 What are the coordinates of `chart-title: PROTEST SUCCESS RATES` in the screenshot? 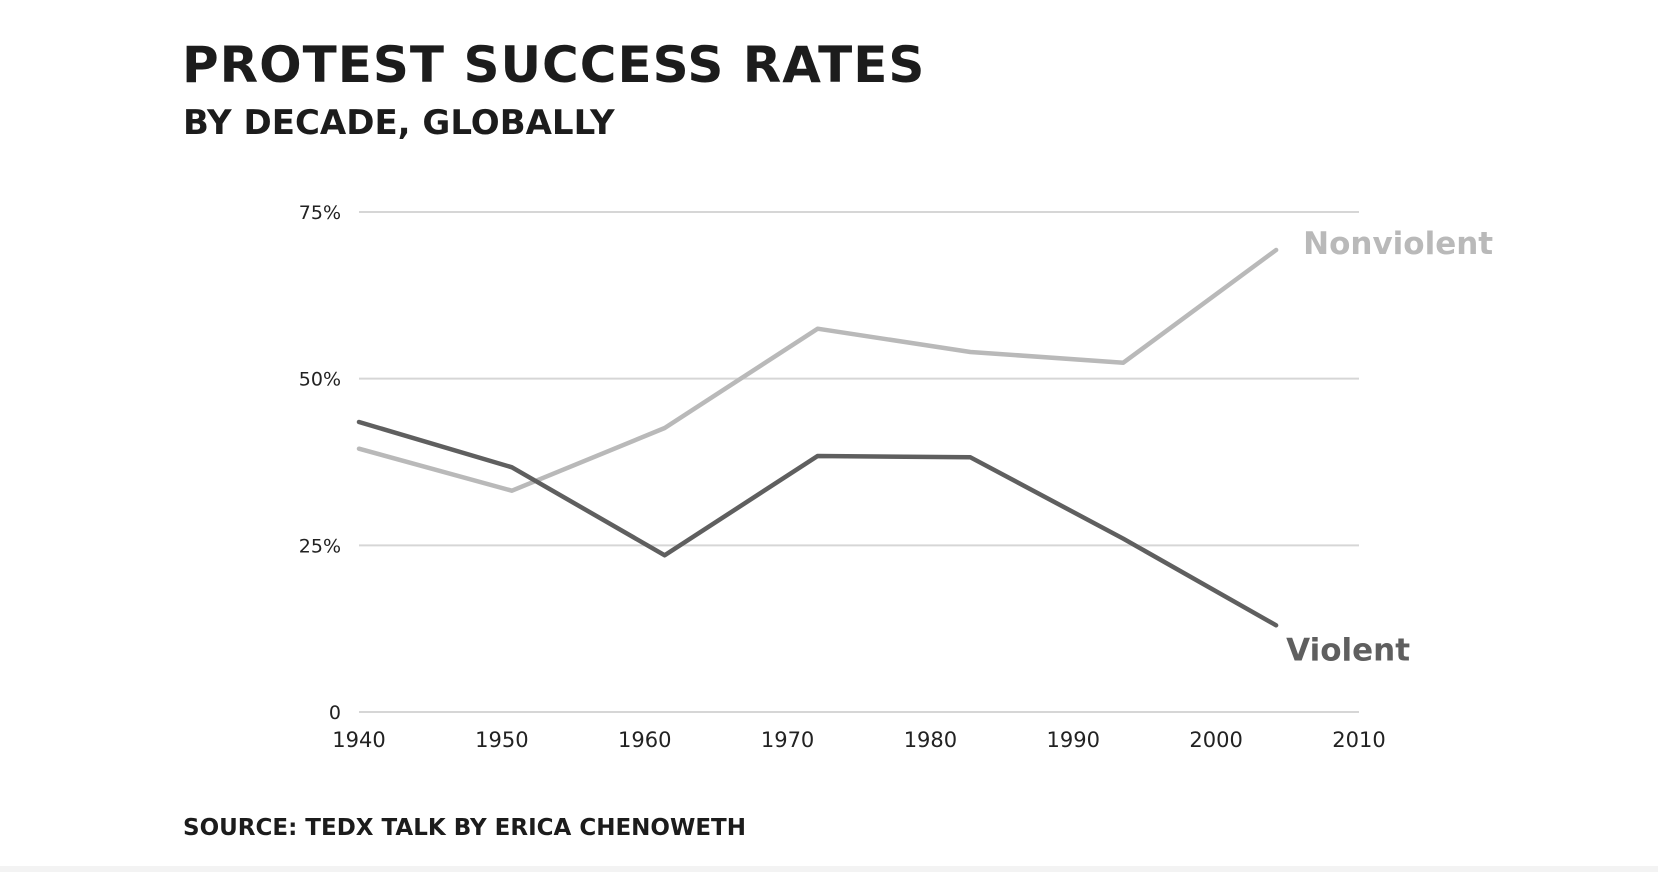 It's located at (554, 65).